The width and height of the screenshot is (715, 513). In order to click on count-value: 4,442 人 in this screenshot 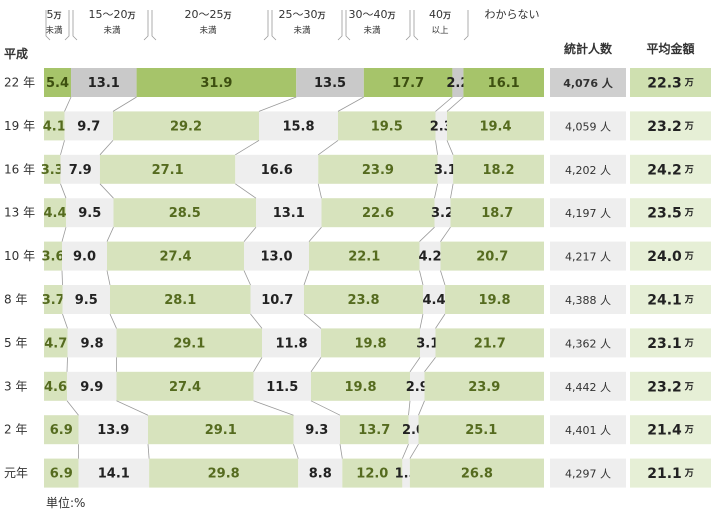, I will do `click(588, 387)`.